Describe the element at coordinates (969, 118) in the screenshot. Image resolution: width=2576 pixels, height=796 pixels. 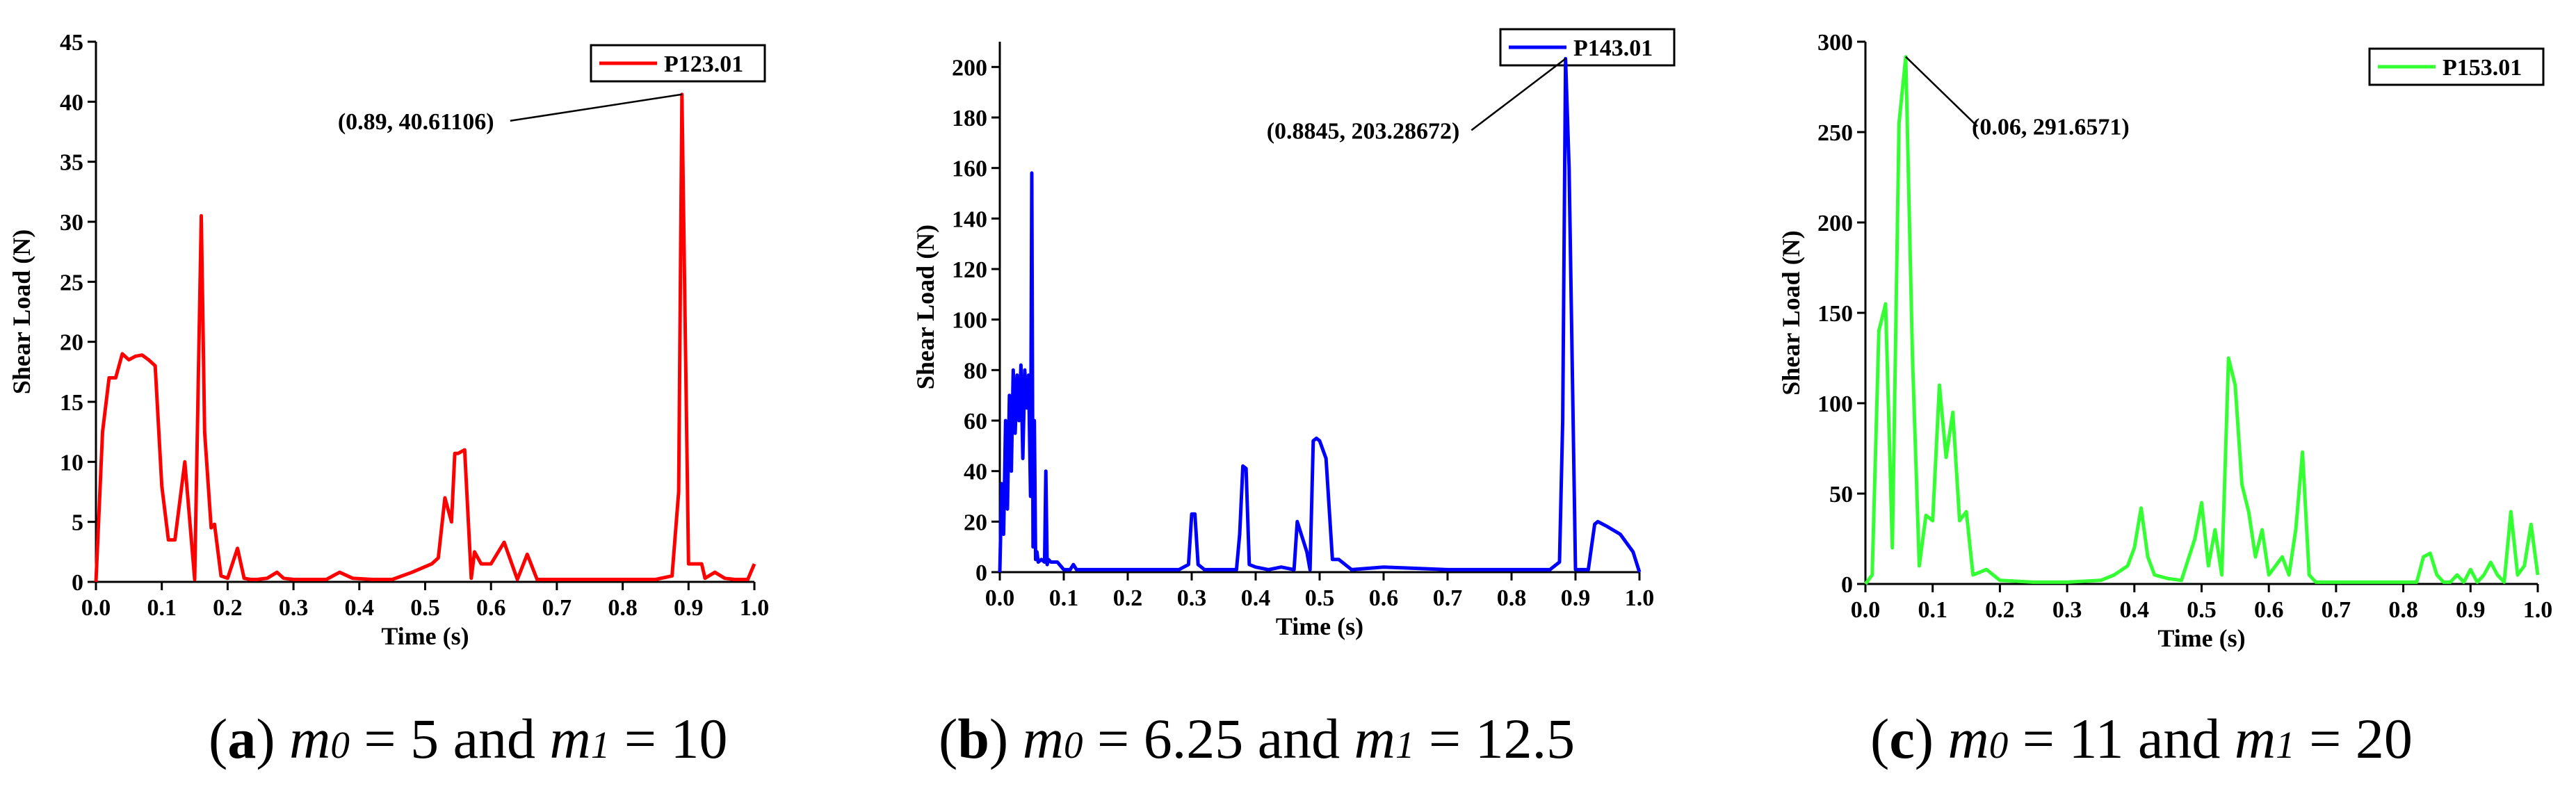
I see `y-tick-label: 180` at that location.